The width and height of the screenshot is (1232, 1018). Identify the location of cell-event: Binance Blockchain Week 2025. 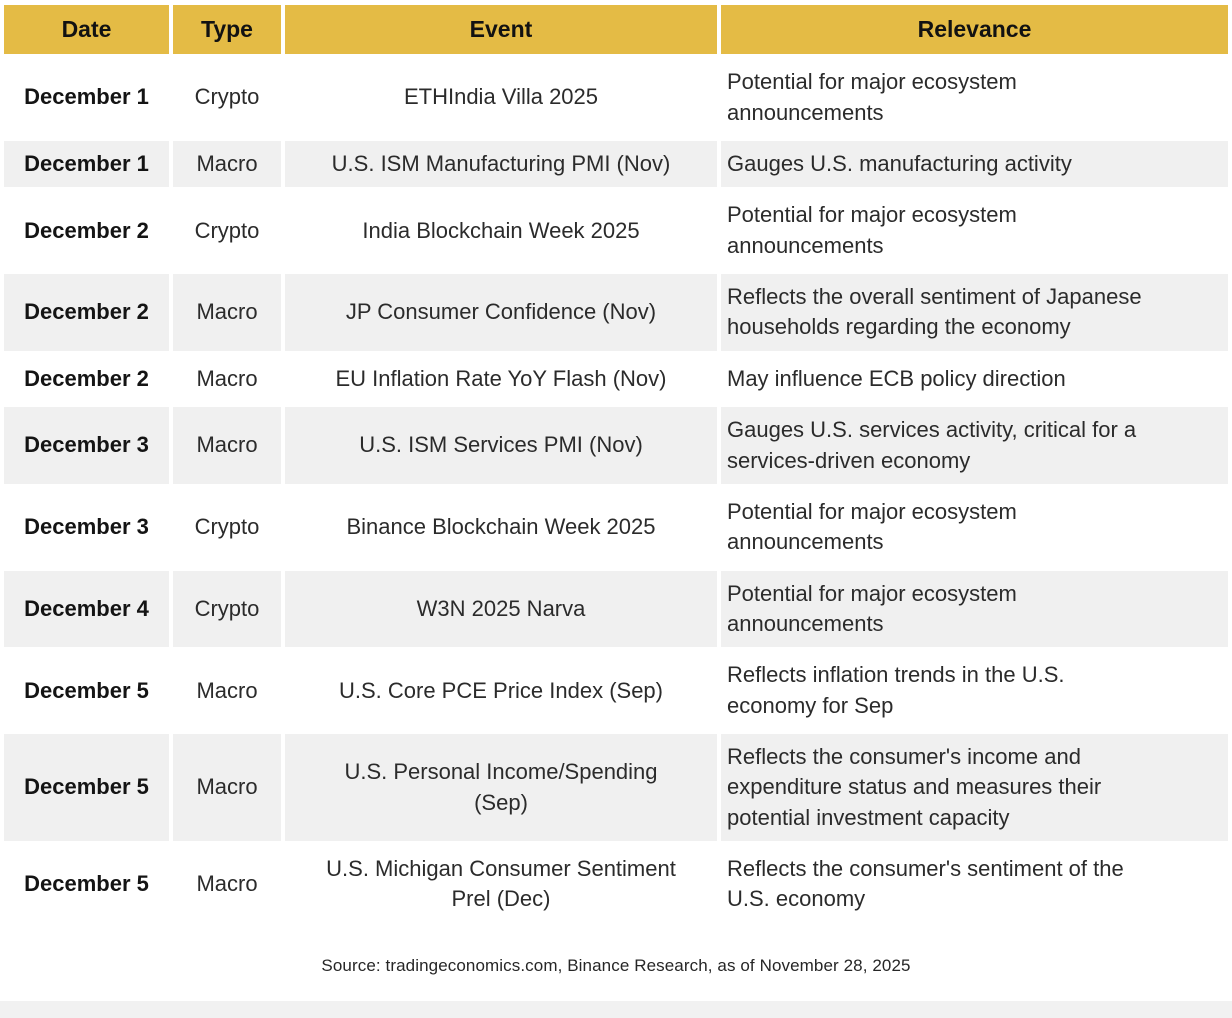
(501, 527).